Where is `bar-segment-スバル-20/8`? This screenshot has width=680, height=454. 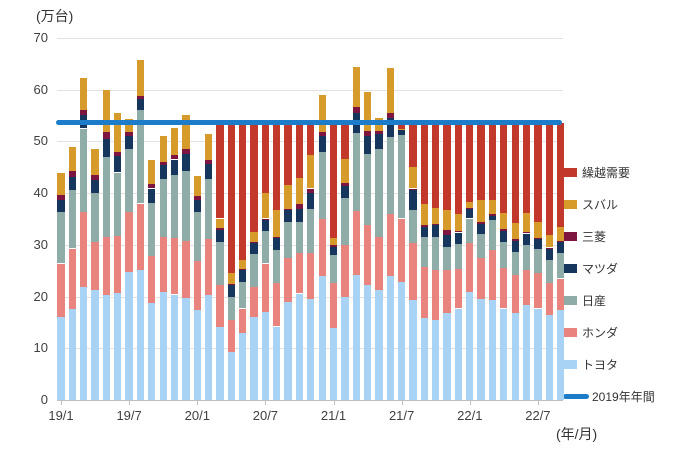
bar-segment-スバル-20/8 is located at coordinates (277, 223).